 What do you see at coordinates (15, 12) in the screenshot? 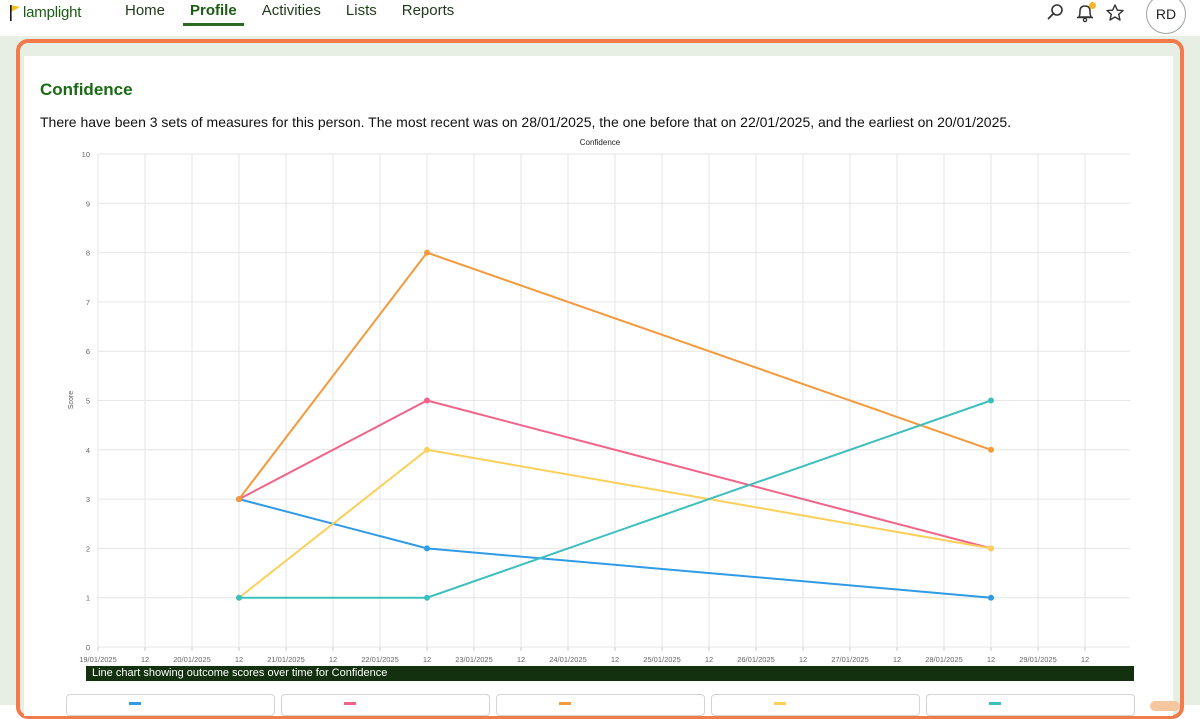
I see `lamp-flag-icon` at bounding box center [15, 12].